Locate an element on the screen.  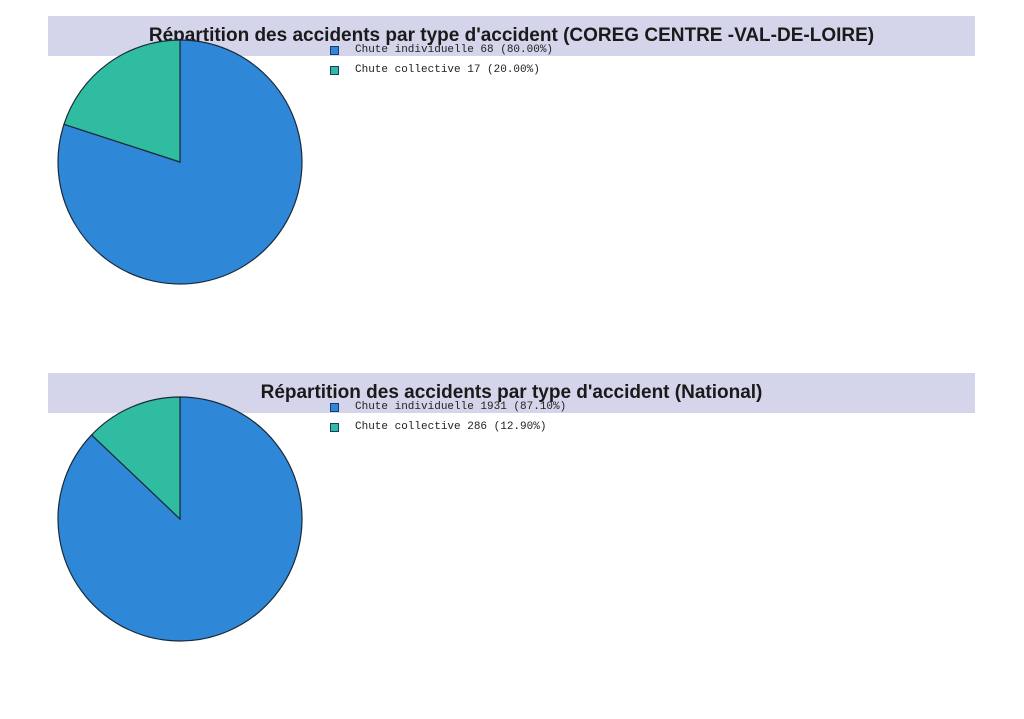
legend-item-individuelle: Chute individuelle 68 (80.00%) is located at coordinates (441, 50).